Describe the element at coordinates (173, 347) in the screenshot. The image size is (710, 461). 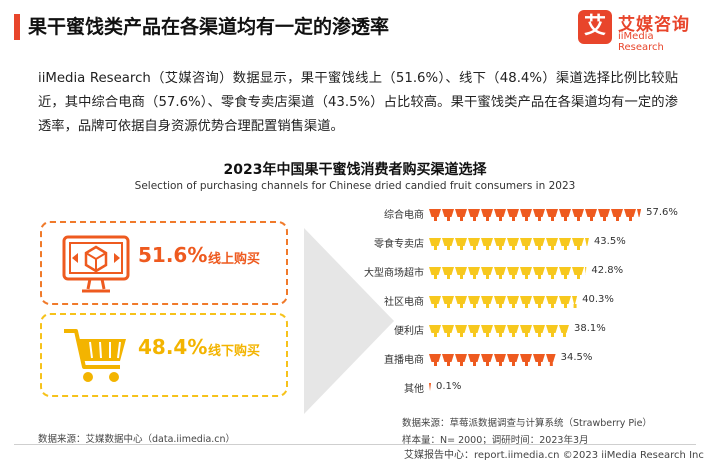
I see `offline-percentage: 48.4%` at that location.